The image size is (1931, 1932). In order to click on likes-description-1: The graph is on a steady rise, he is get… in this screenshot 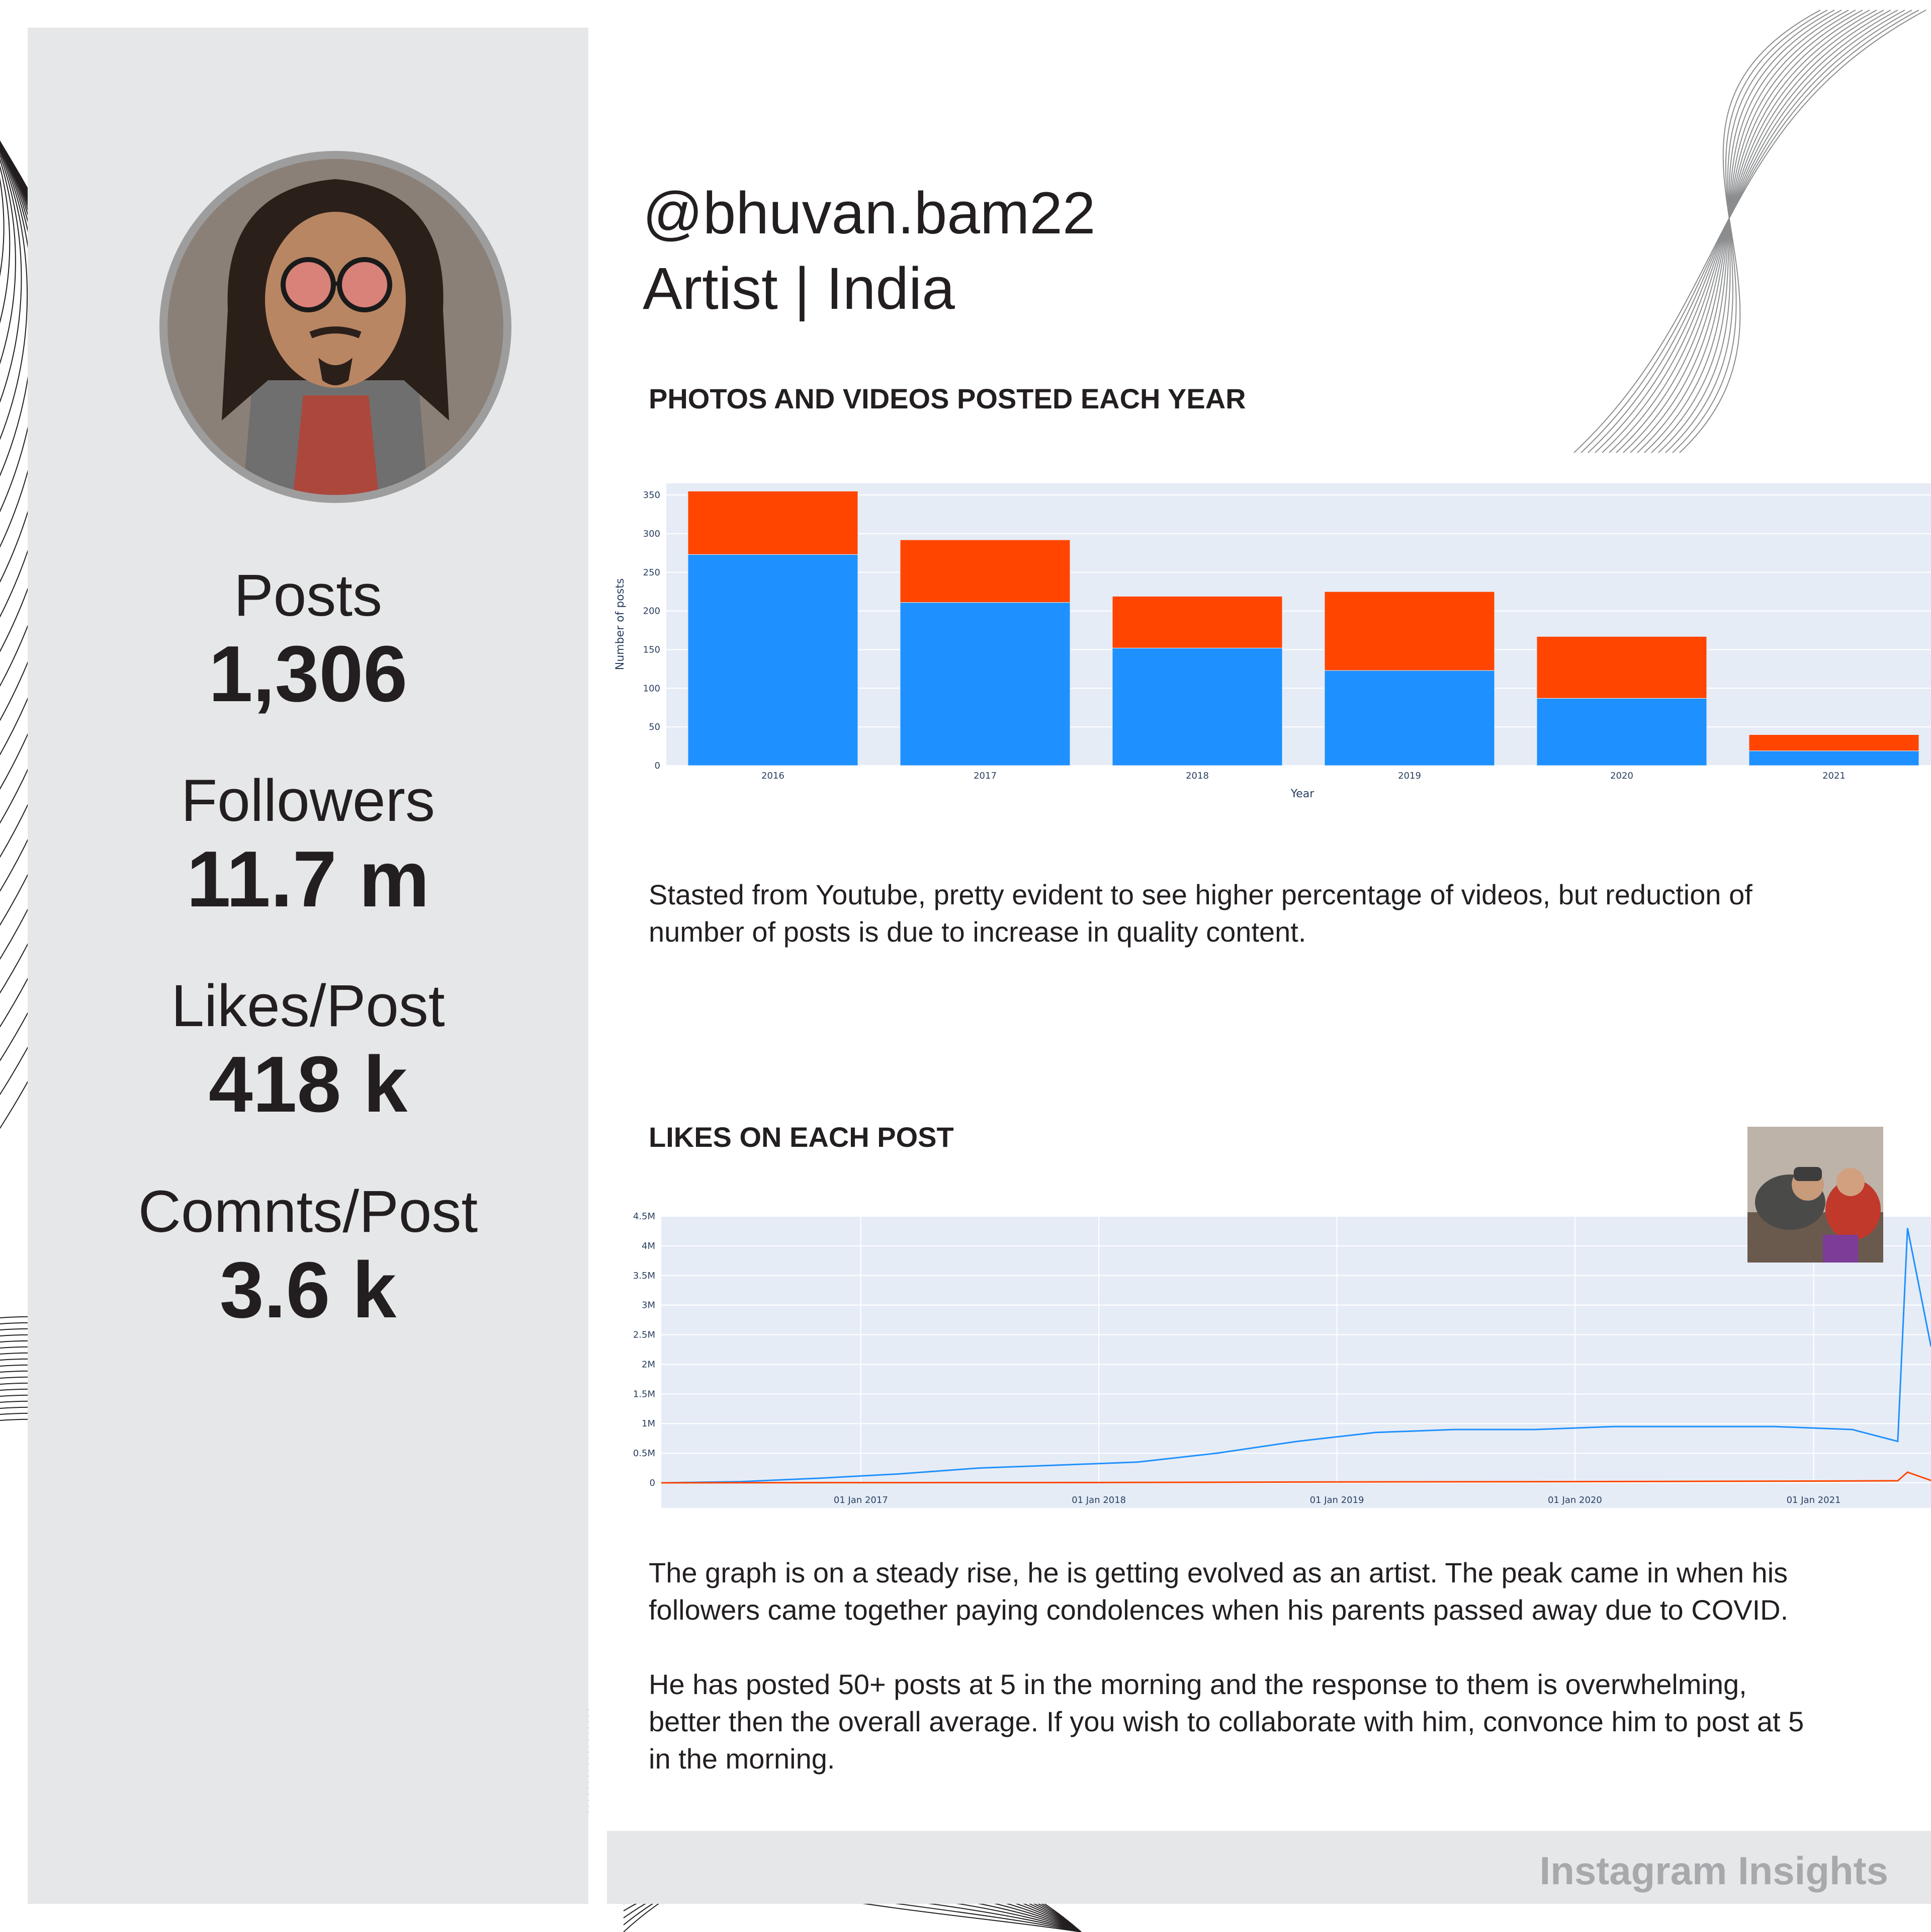, I will do `click(1219, 1591)`.